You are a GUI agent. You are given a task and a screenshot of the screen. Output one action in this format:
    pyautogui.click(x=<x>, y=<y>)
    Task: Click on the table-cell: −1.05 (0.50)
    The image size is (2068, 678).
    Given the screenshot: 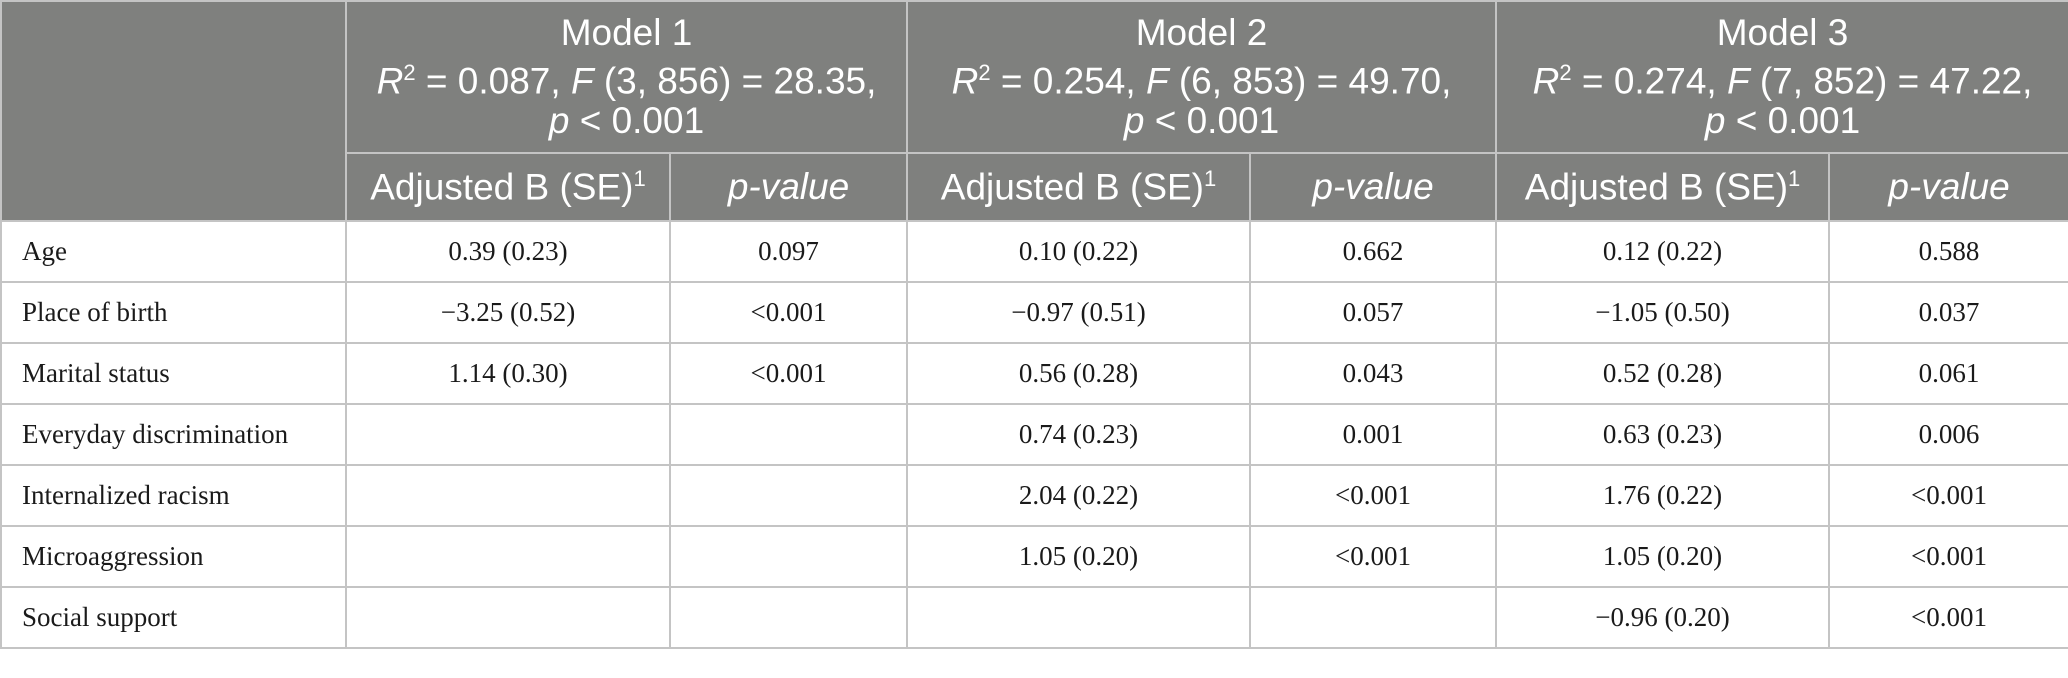 What is the action you would take?
    pyautogui.click(x=1663, y=312)
    